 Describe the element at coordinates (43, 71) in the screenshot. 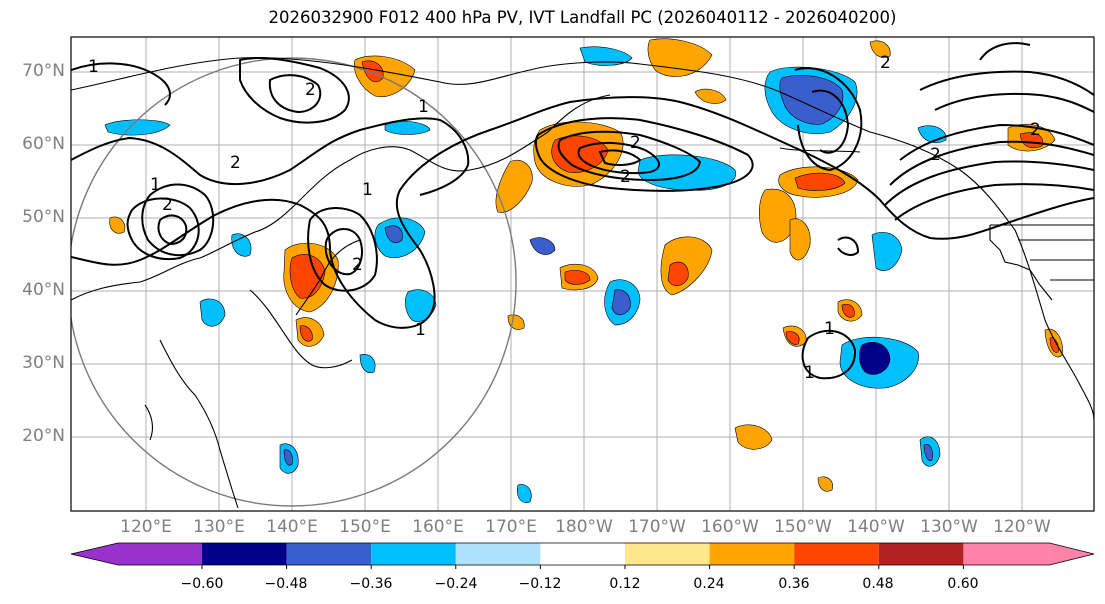

I see `lat-label: 70°N` at that location.